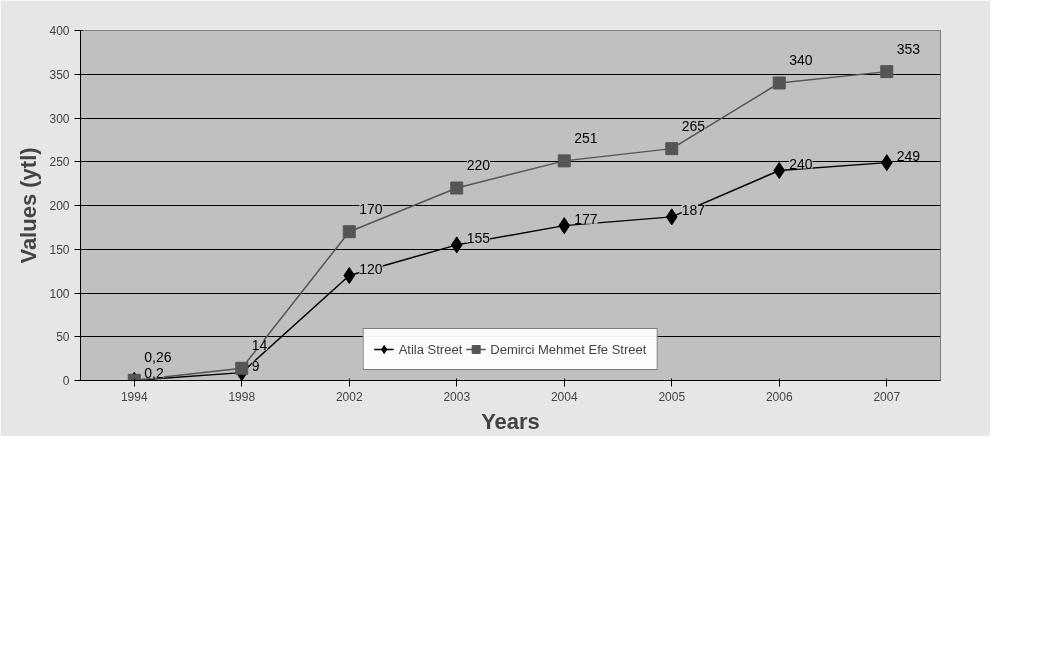  What do you see at coordinates (510, 421) in the screenshot?
I see `x-axis-title: Years` at bounding box center [510, 421].